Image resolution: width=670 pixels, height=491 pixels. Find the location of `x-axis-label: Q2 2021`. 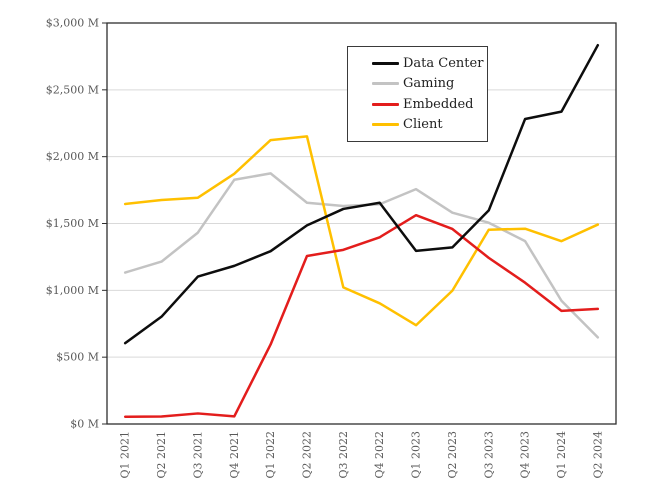

x-axis-label: Q2 2021 is located at coordinates (161, 455).